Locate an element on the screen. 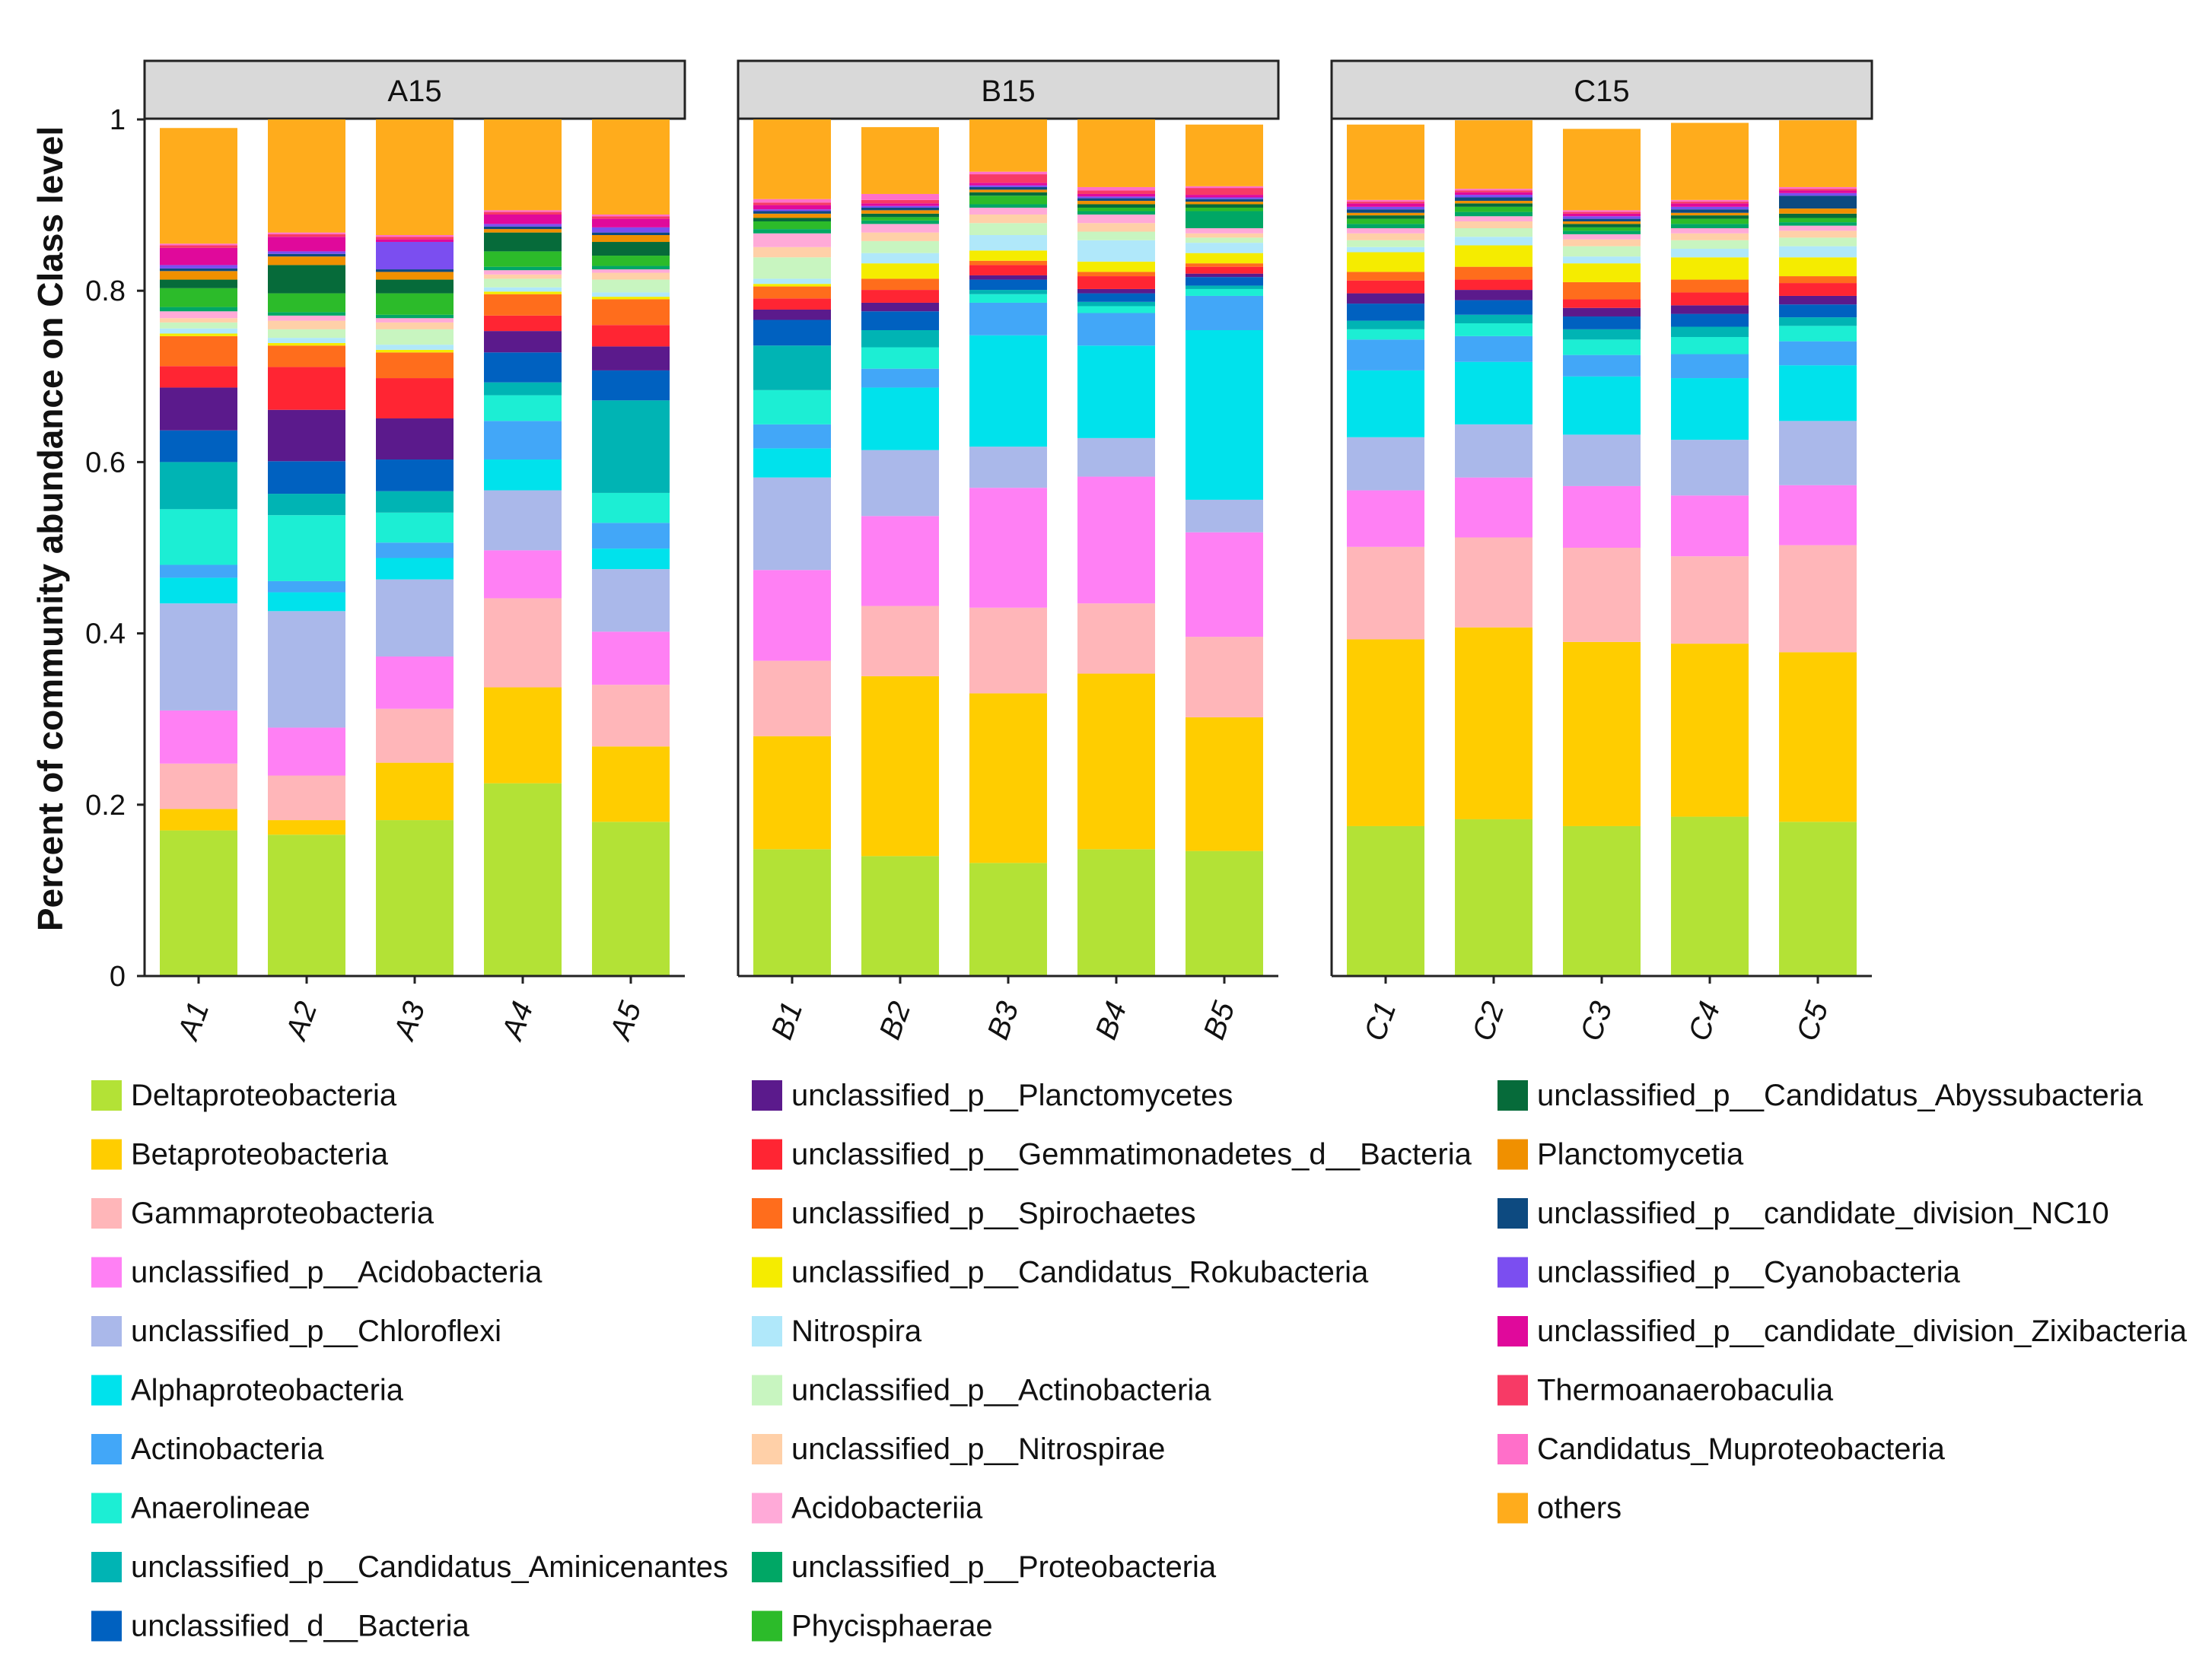  legend-item: unclassified_p__candidate_division_NC10 is located at coordinates (1803, 1213).